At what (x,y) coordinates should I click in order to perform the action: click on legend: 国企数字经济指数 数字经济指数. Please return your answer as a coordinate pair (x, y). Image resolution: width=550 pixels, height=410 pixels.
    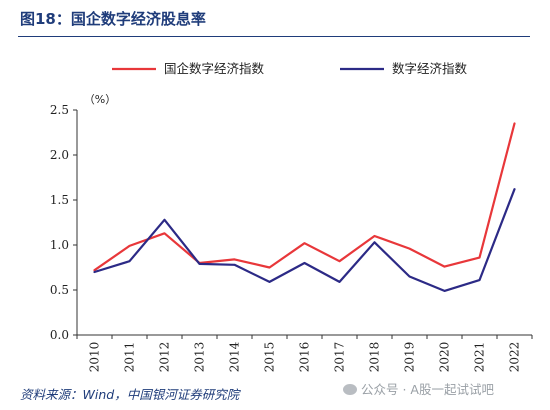
    Looking at the image, I should click on (290, 68).